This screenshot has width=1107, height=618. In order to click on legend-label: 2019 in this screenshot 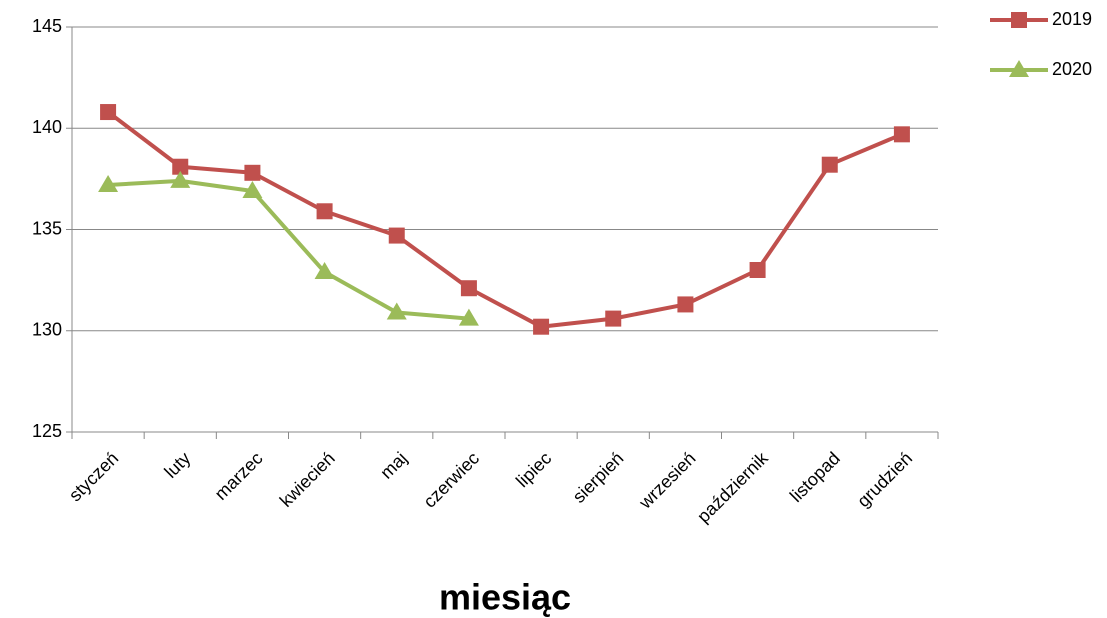, I will do `click(1072, 19)`.